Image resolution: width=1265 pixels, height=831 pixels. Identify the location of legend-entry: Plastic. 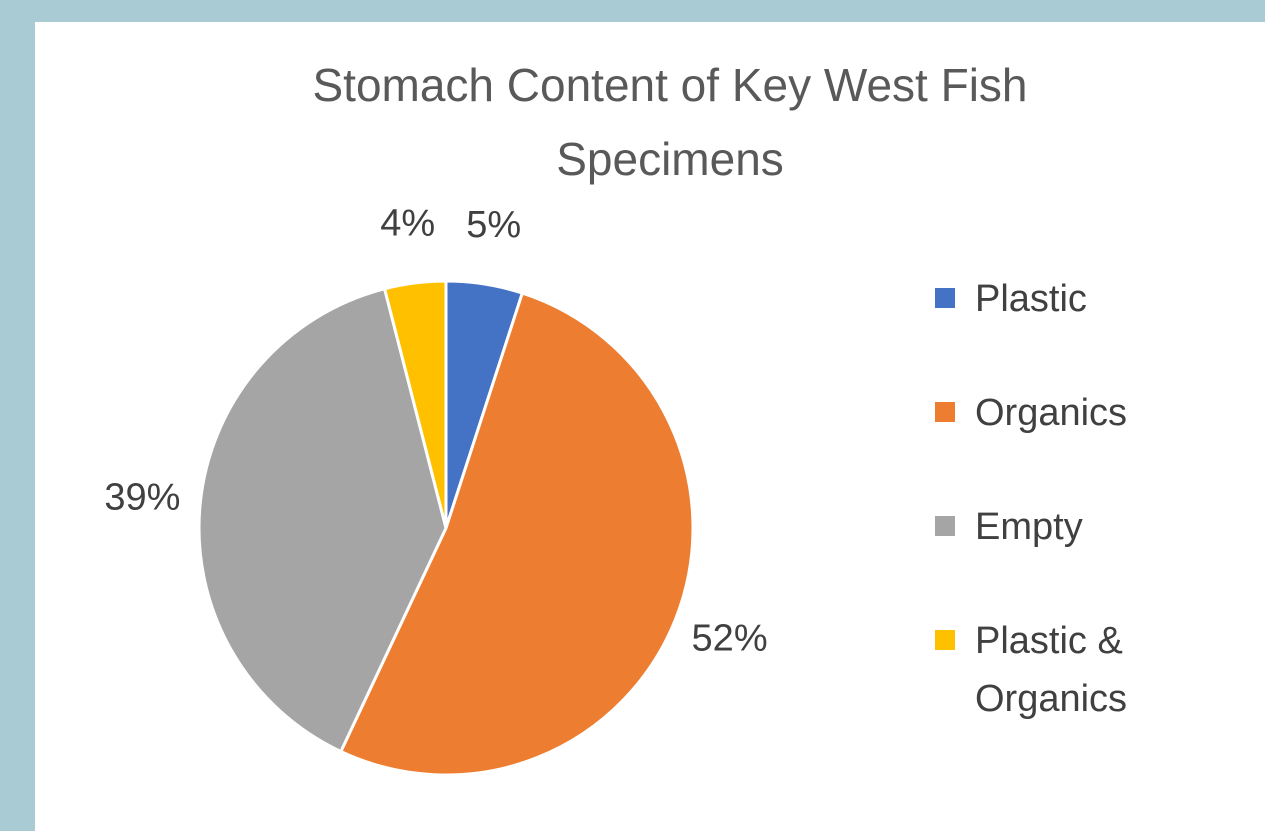
(1050, 303).